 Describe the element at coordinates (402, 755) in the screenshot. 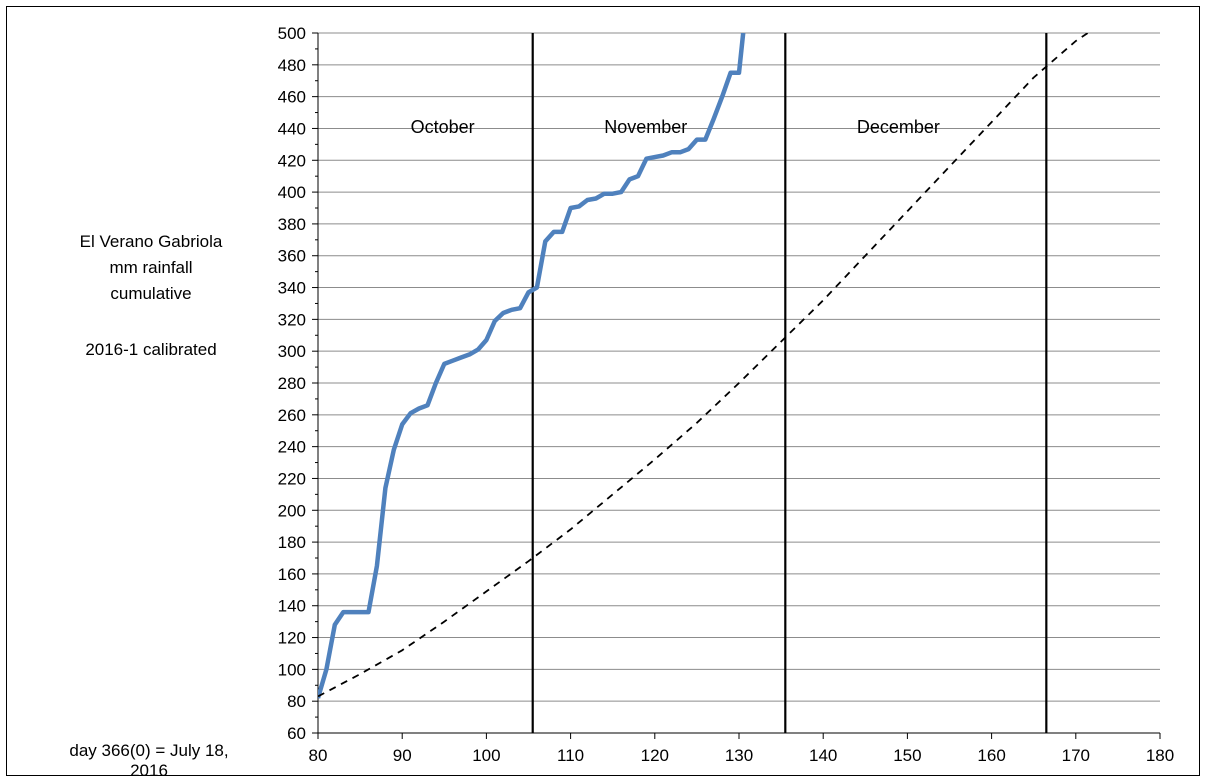

I see `x-tick-label-90: 90` at that location.